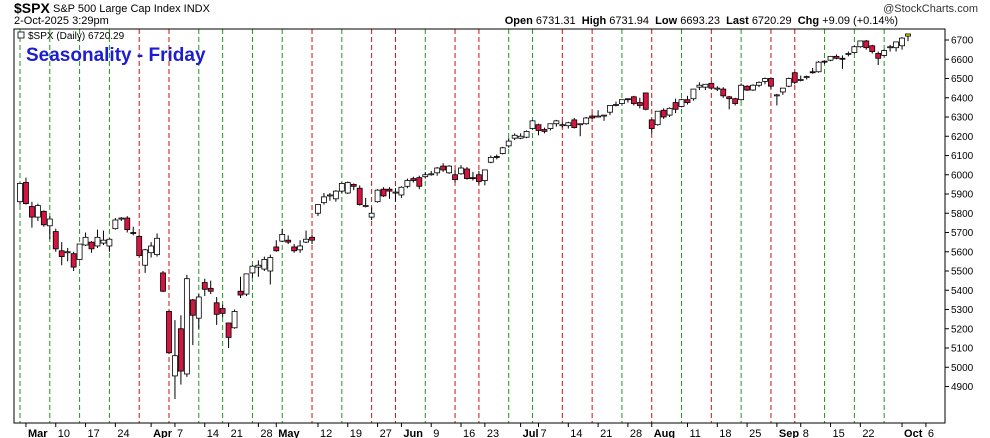 The image size is (990, 438). I want to click on y-tick-label: 6300, so click(962, 118).